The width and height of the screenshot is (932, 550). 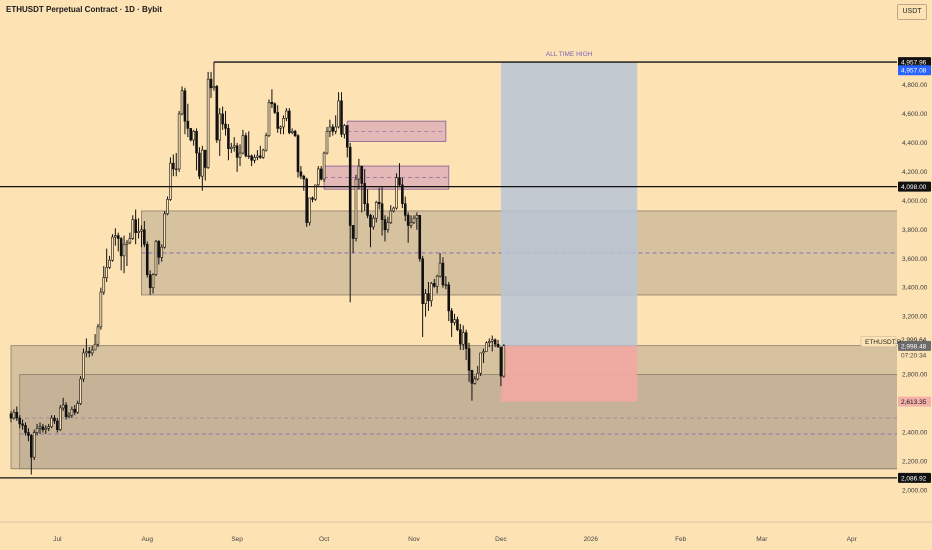 What do you see at coordinates (84, 9) in the screenshot?
I see `chart-title: ETHUSDT Perpetual Contract · 1D · Bybit` at bounding box center [84, 9].